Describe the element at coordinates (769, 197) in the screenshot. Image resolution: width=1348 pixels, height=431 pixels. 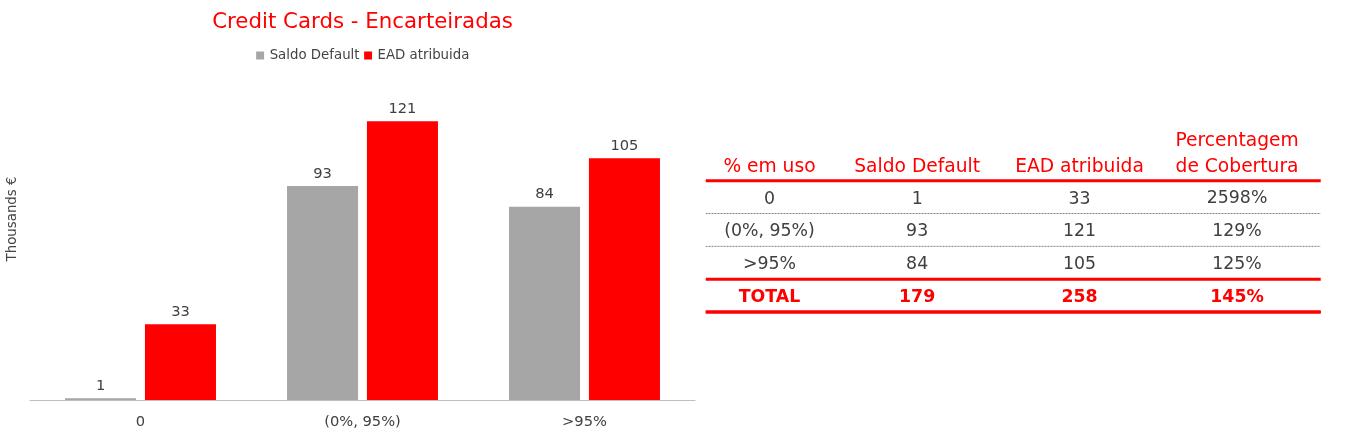
I see `text: 0` at that location.